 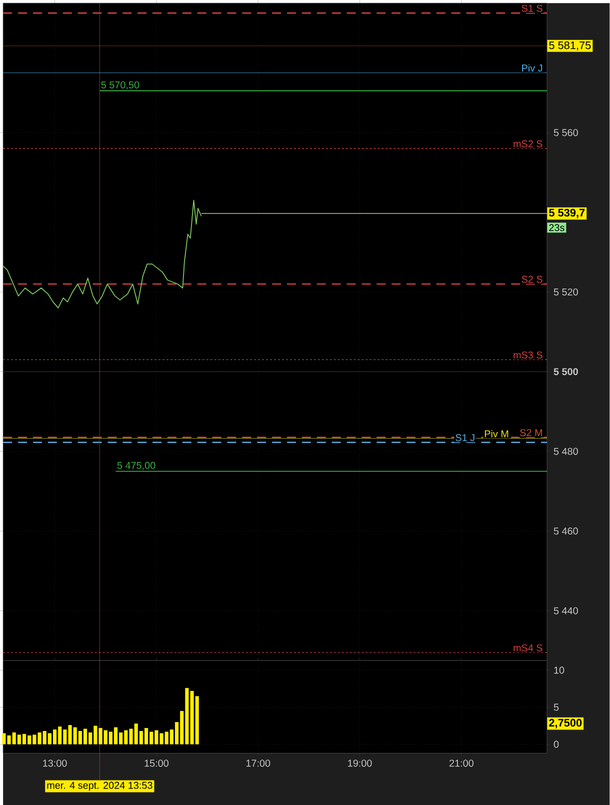 I want to click on x-tick-label: 13:00, so click(x=55, y=763).